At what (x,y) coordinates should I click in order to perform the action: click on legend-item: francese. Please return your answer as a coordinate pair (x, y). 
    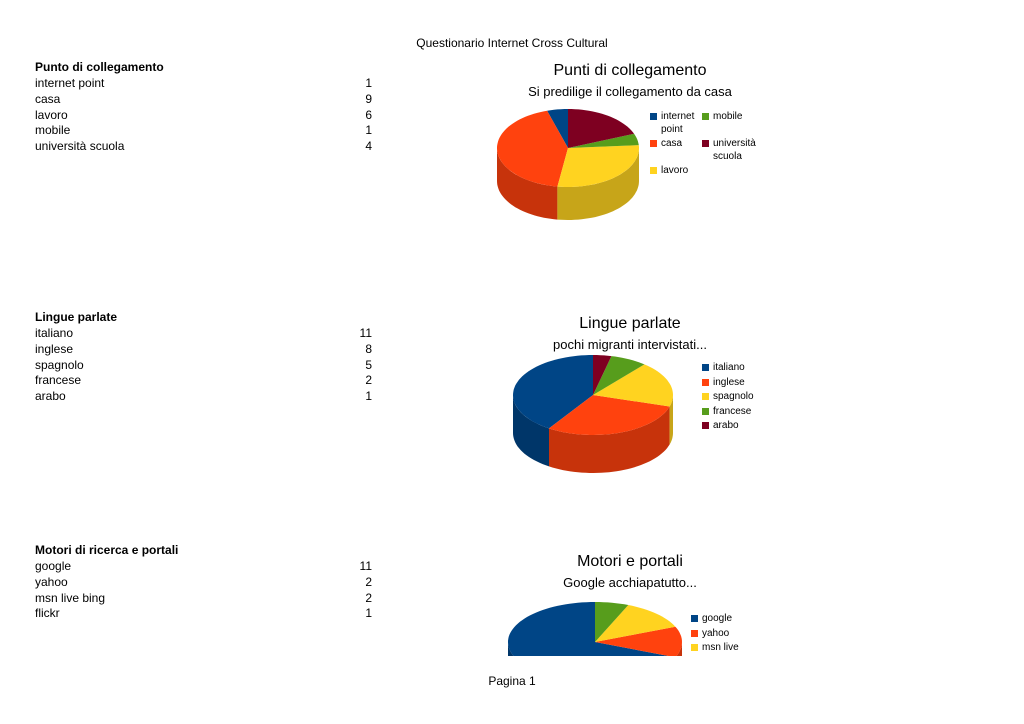
    Looking at the image, I should click on (732, 411).